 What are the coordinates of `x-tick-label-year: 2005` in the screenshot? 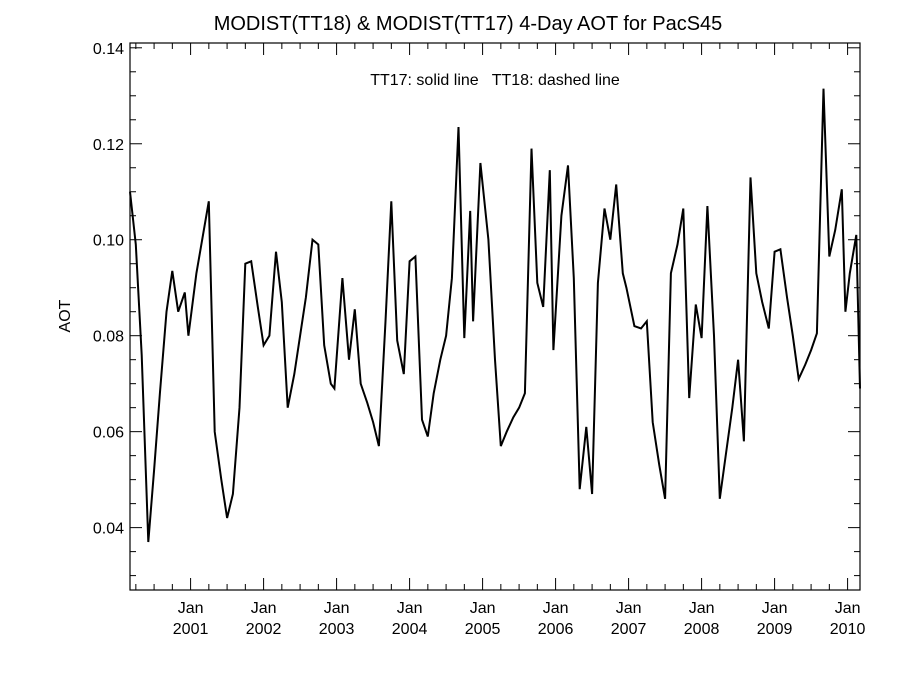 It's located at (483, 629).